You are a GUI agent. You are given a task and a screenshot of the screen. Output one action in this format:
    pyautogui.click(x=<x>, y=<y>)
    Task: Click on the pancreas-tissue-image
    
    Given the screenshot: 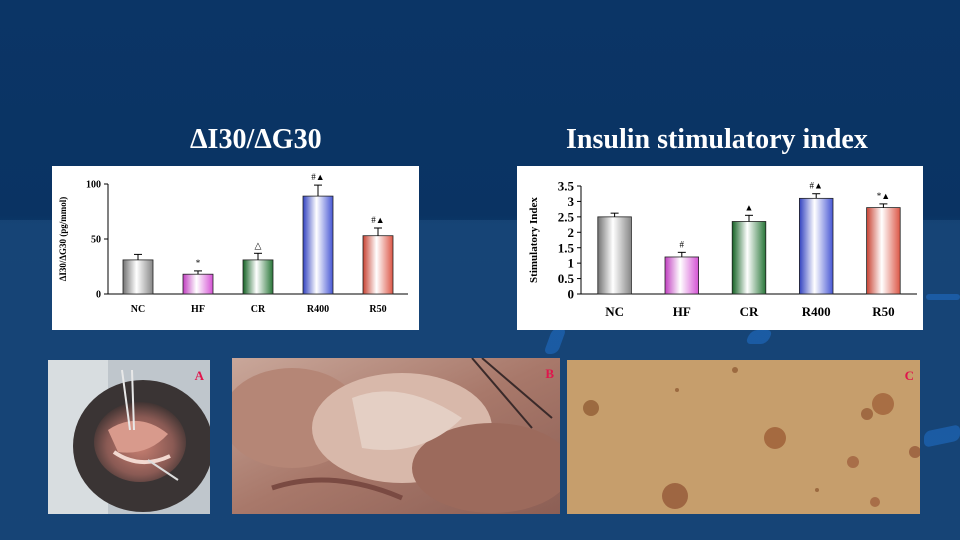 What is the action you would take?
    pyautogui.click(x=396, y=436)
    